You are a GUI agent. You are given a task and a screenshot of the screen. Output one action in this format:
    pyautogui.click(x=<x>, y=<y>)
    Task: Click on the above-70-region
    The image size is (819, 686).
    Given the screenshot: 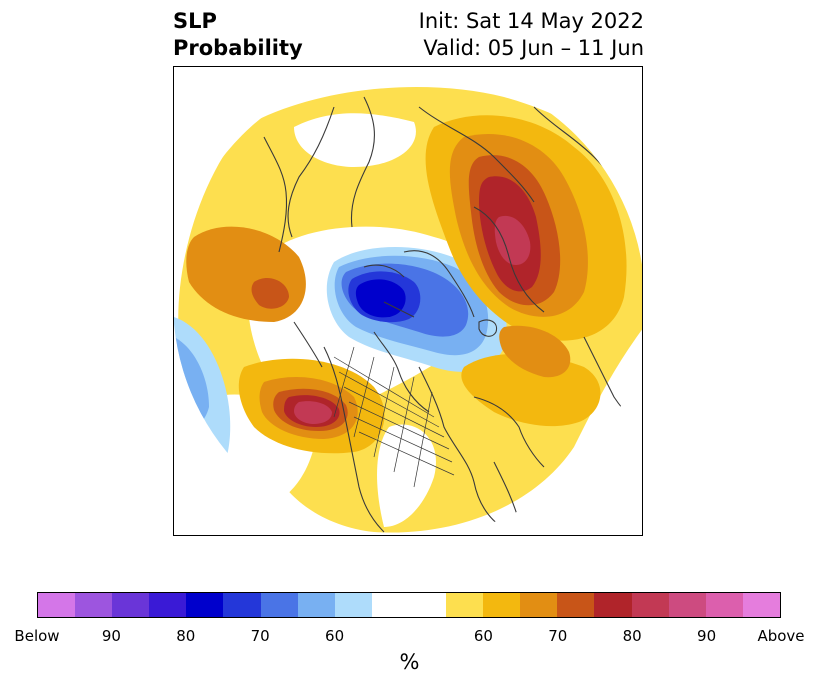 What is the action you would take?
    pyautogui.click(x=535, y=351)
    